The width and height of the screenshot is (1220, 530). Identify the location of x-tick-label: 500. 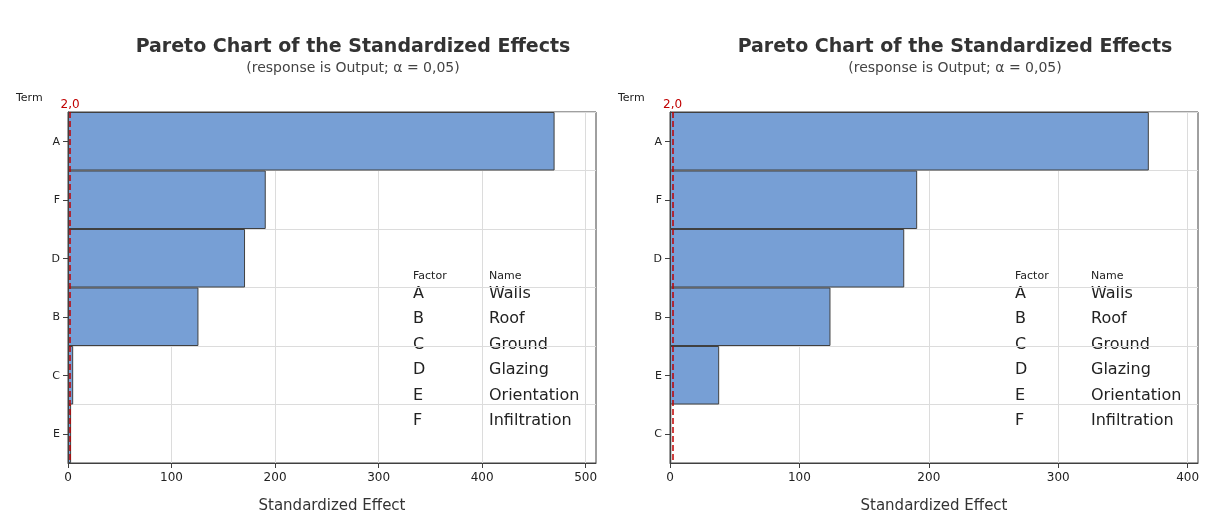
(586, 477).